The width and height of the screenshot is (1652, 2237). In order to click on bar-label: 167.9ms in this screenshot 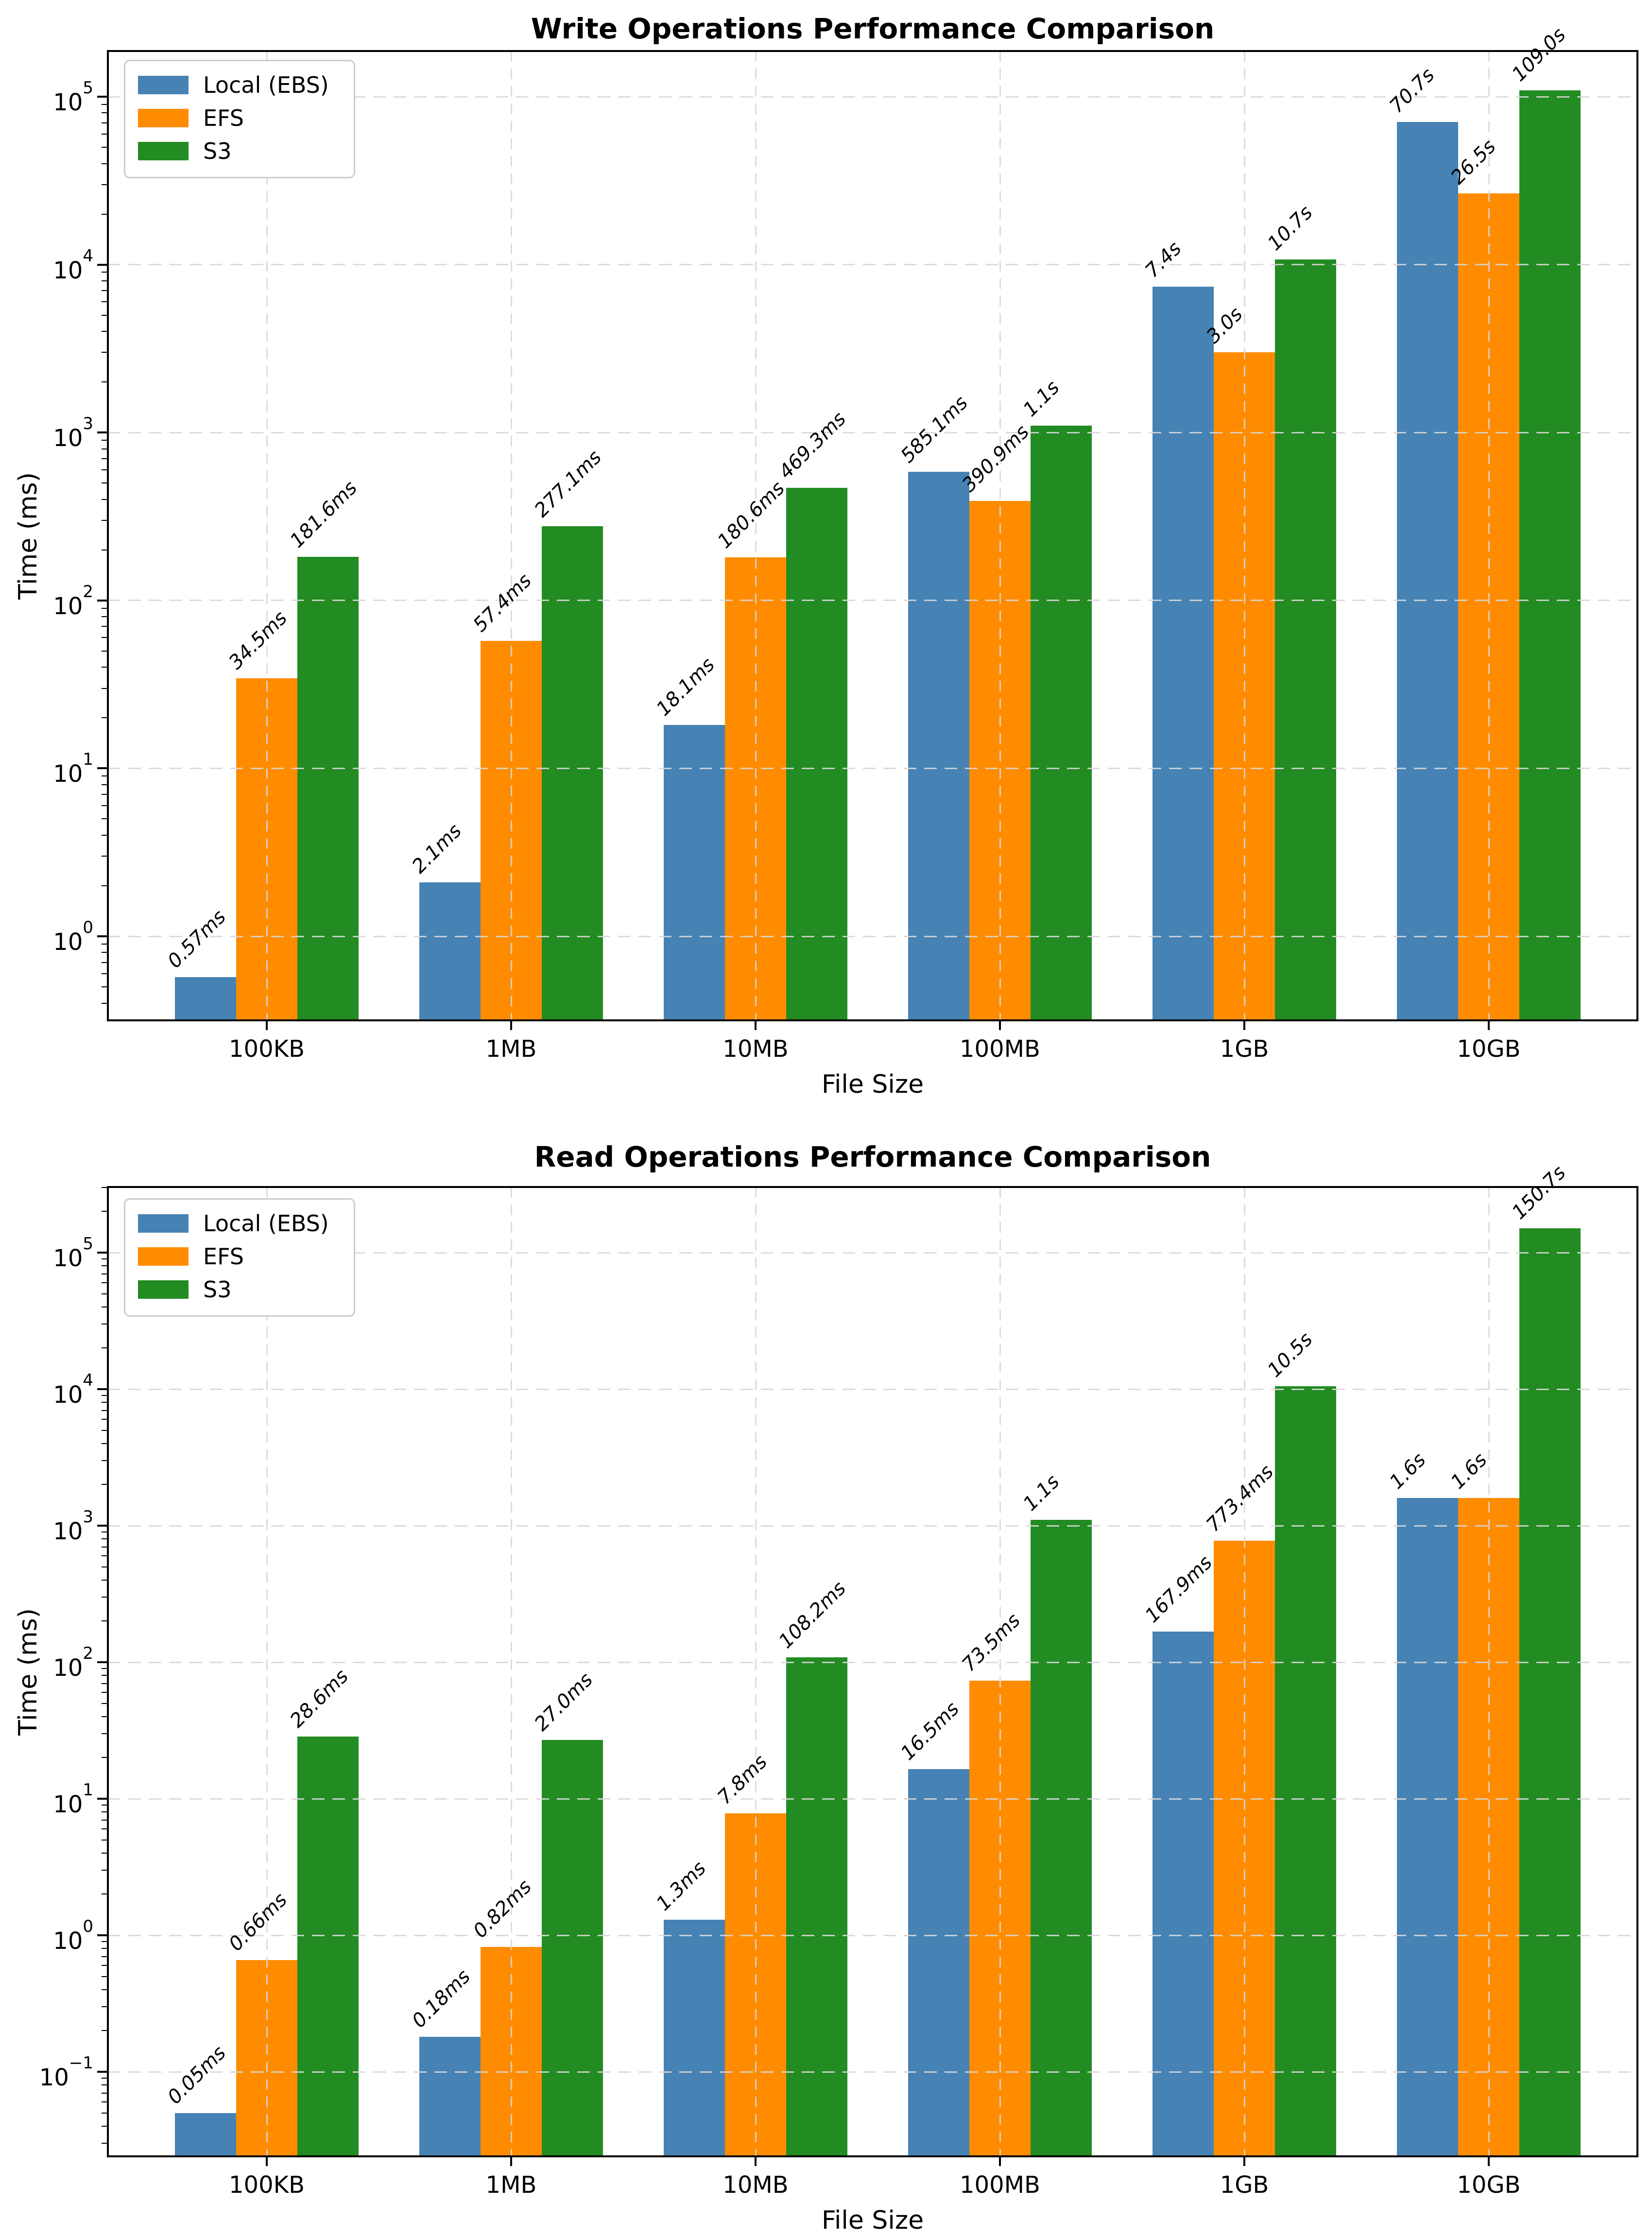, I will do `click(1179, 1589)`.